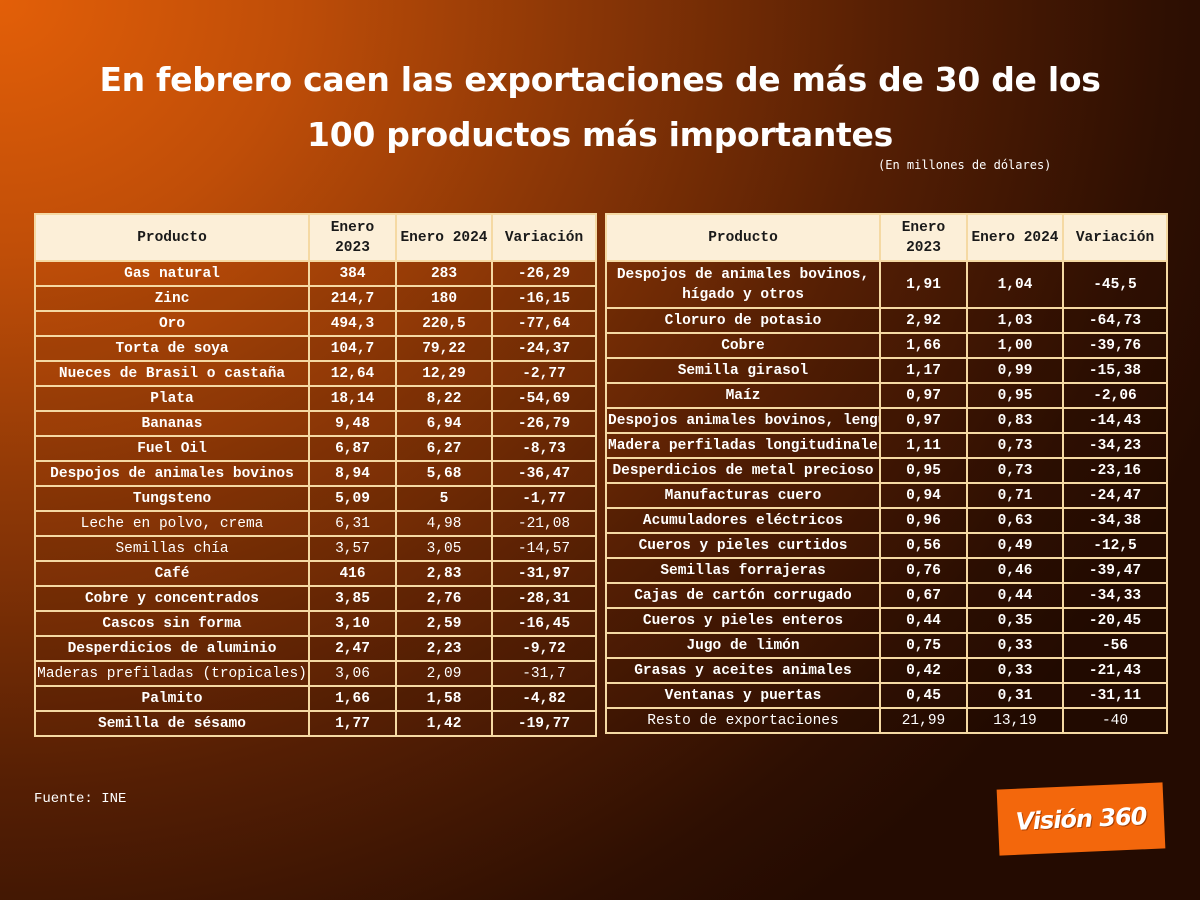 The image size is (1200, 900). I want to click on table-row: Manufacturas cuero 0,94 0,71 -24,47, so click(886, 495).